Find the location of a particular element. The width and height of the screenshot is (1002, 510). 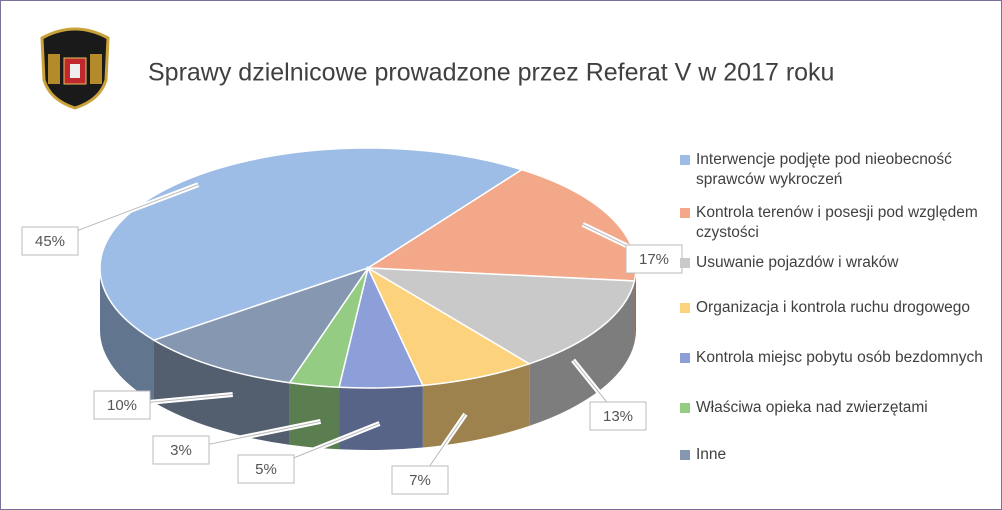

legend-item: Organizacja i kontrola ruchu drogowego is located at coordinates (838, 308).